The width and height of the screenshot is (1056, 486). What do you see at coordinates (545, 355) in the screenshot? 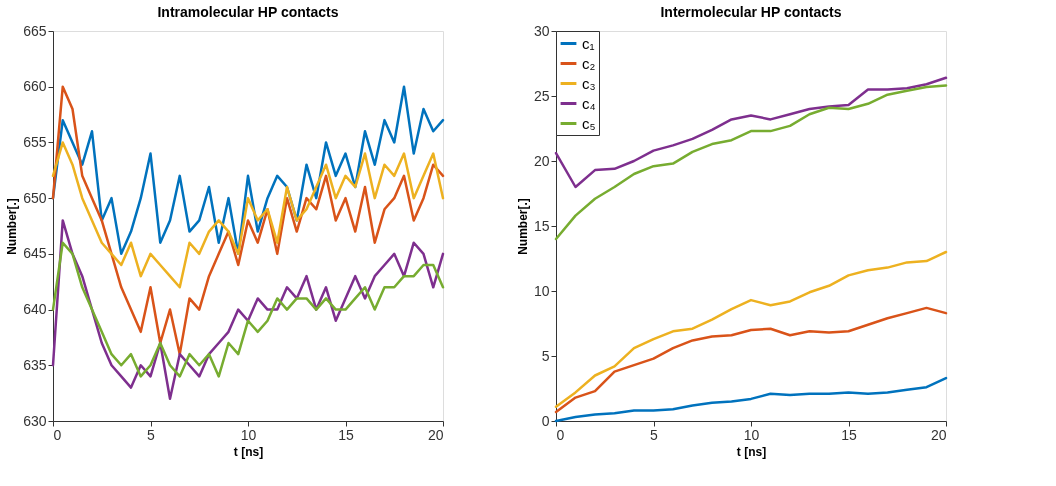
I see `y-tick-label: 5` at bounding box center [545, 355].